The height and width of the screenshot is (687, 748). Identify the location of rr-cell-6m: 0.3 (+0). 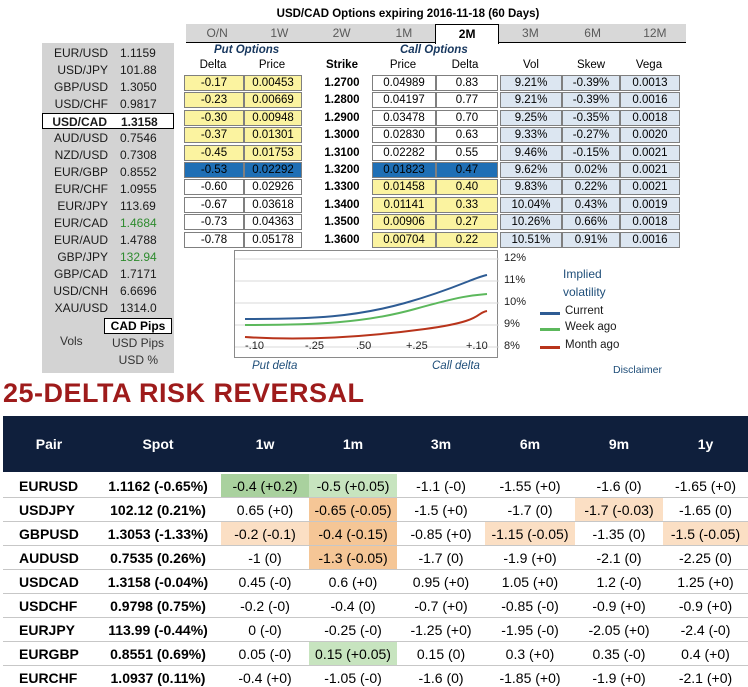
(530, 654).